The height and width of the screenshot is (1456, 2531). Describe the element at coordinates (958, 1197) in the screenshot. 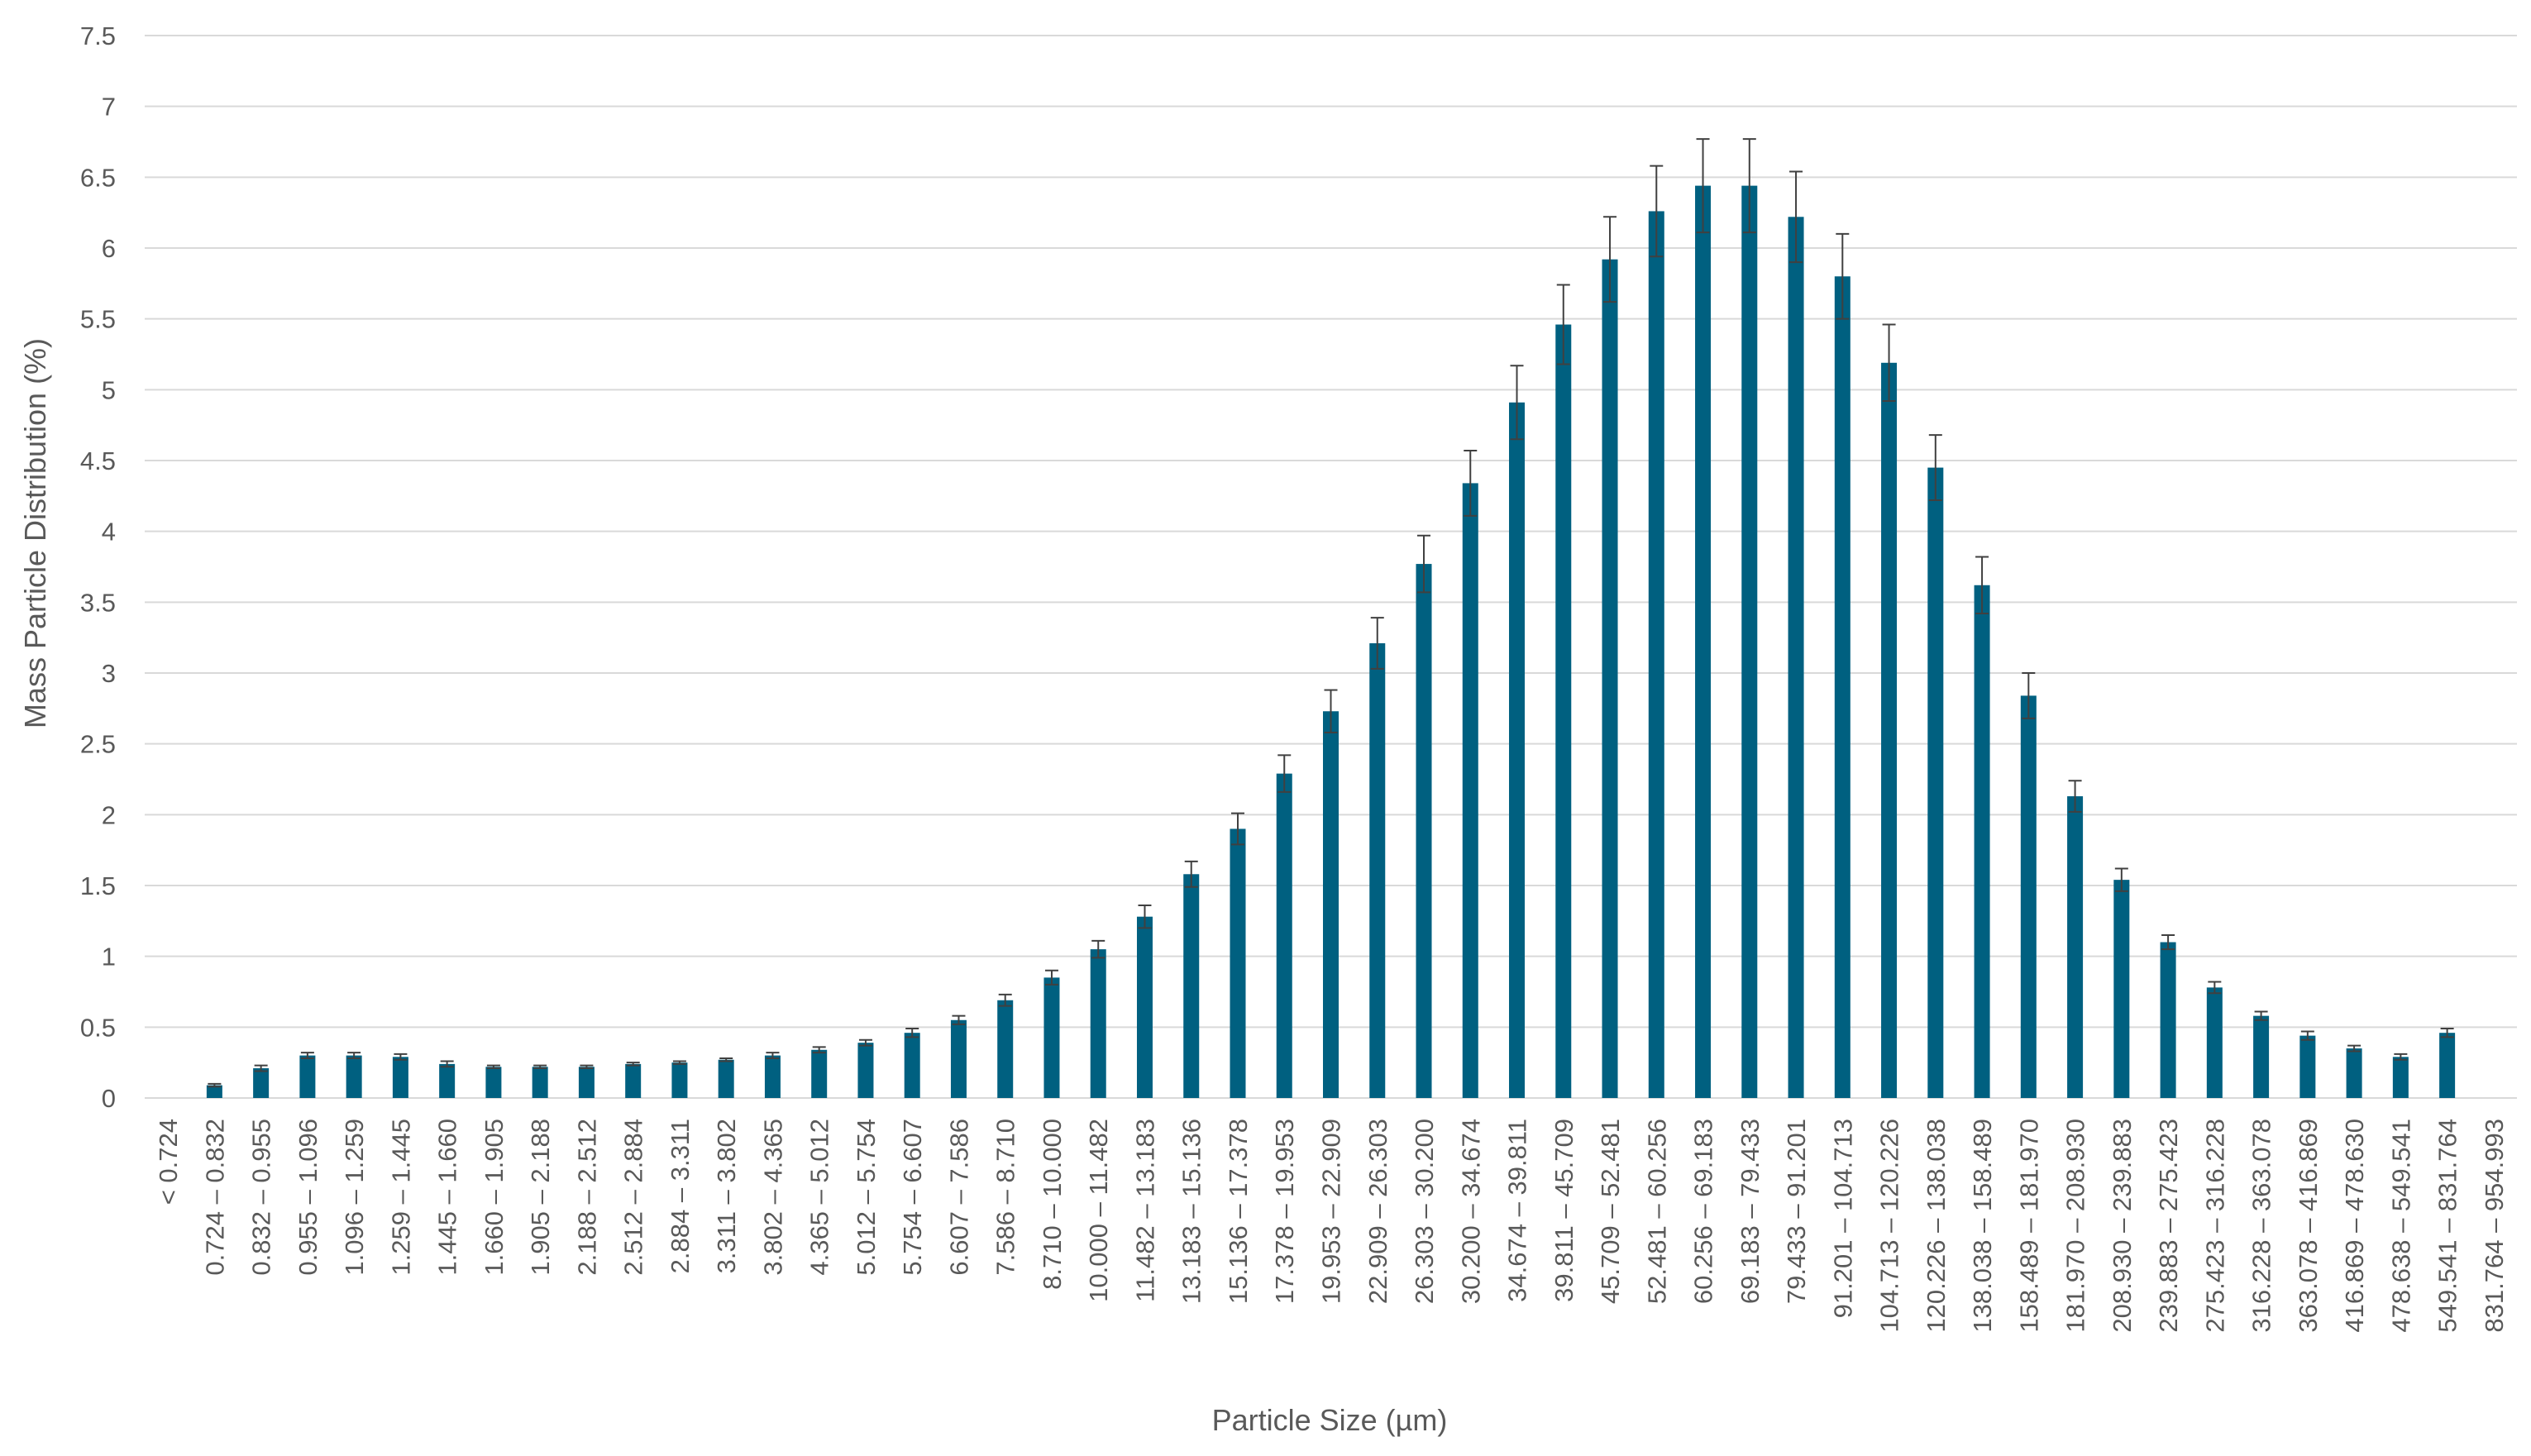

I see `x-tick-label: 6.607 – 7.586` at that location.